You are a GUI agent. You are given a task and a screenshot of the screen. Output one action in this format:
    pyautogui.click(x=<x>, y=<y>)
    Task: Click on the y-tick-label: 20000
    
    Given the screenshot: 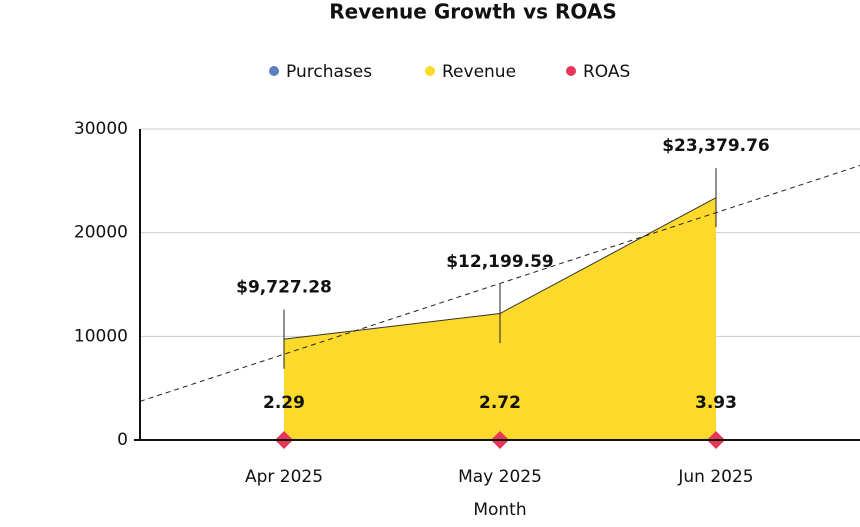 What is the action you would take?
    pyautogui.click(x=101, y=233)
    